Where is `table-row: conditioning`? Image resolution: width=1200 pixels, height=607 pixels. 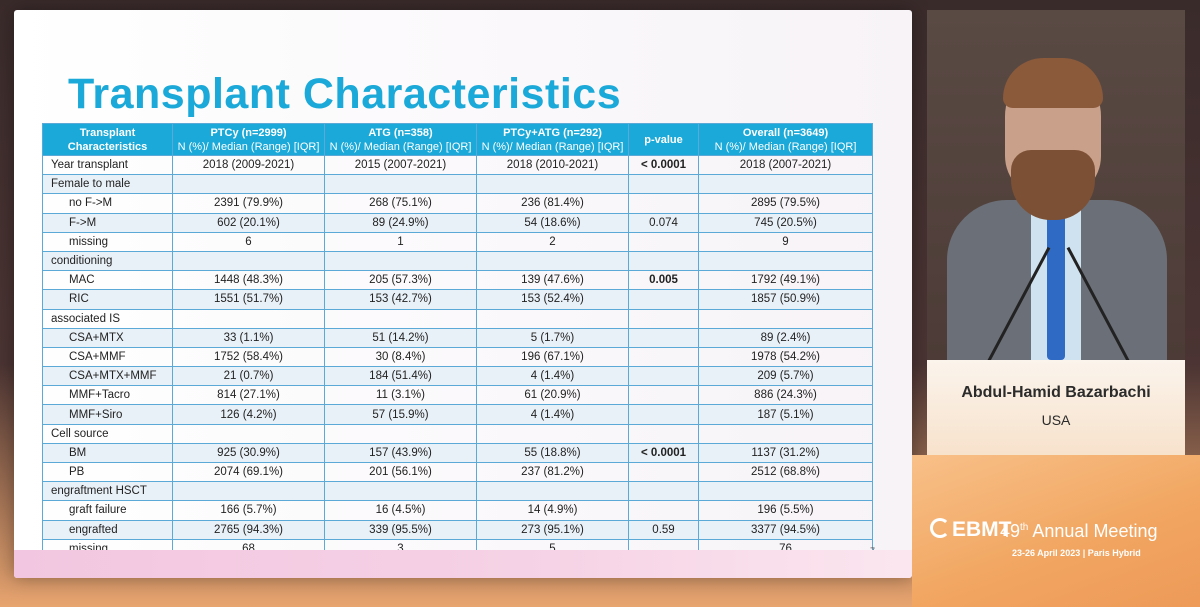
table-row: conditioning is located at coordinates (457, 261).